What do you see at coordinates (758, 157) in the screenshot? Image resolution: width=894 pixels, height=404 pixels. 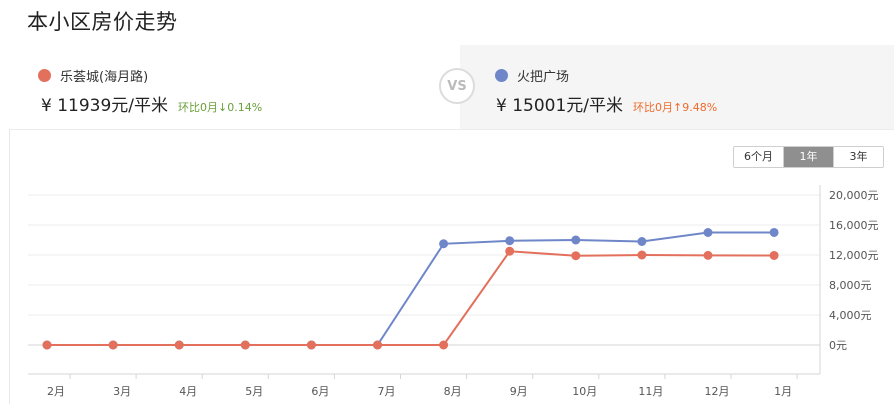 I see `range-6-months-button: 6个月` at bounding box center [758, 157].